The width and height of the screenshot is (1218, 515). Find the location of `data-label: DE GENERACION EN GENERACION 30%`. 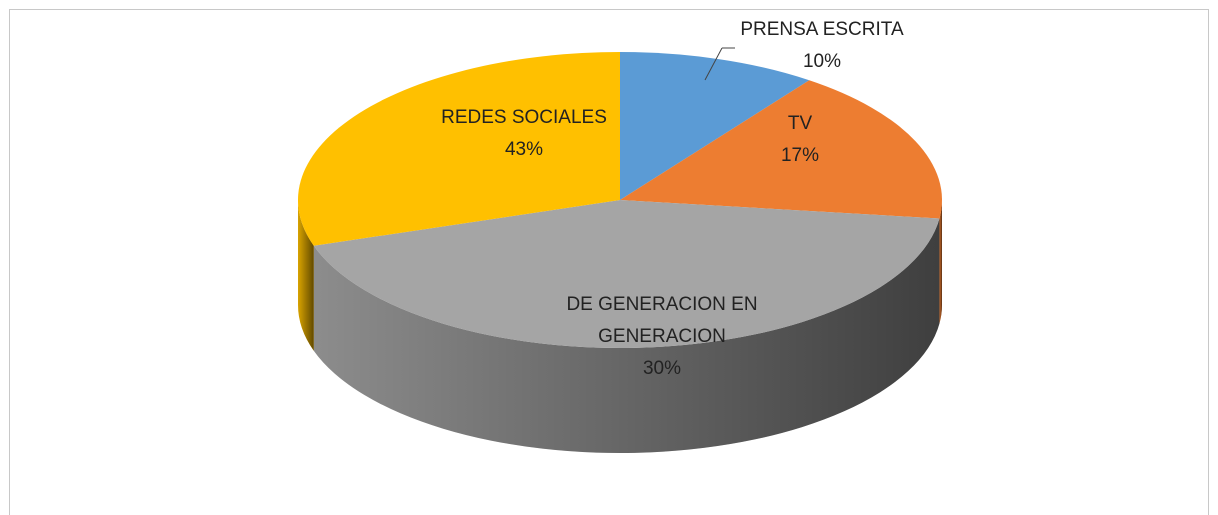

data-label: DE GENERACION EN GENERACION 30% is located at coordinates (662, 337).